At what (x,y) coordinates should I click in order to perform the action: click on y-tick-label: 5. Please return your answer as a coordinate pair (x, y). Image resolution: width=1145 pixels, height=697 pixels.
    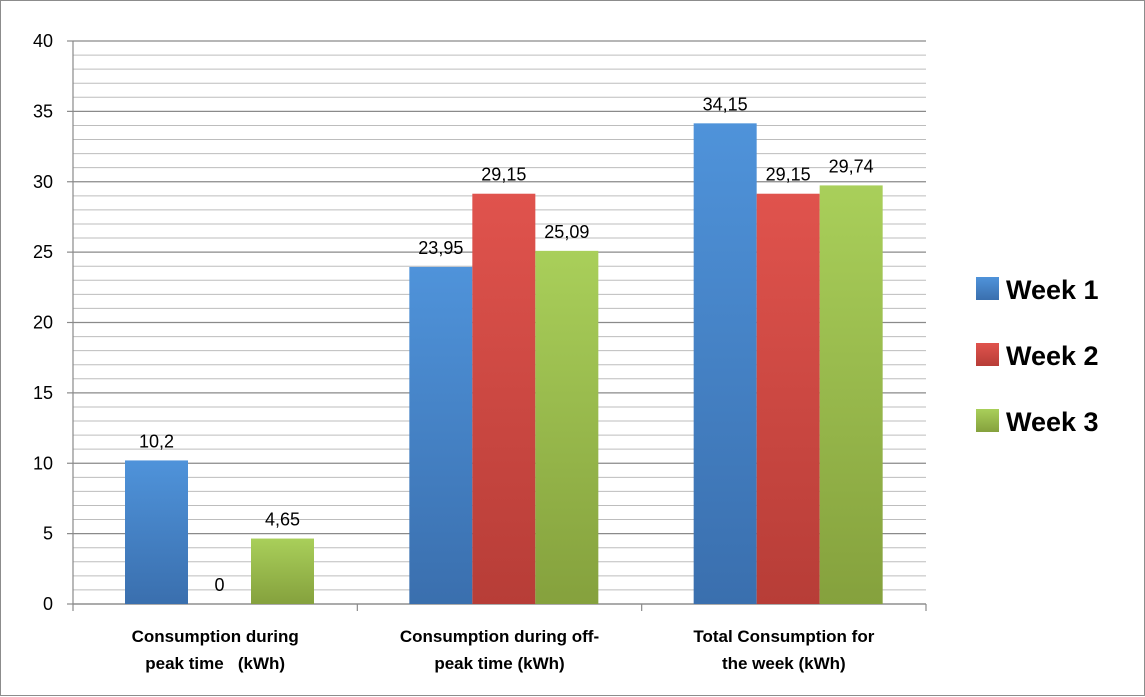
    Looking at the image, I should click on (48, 534).